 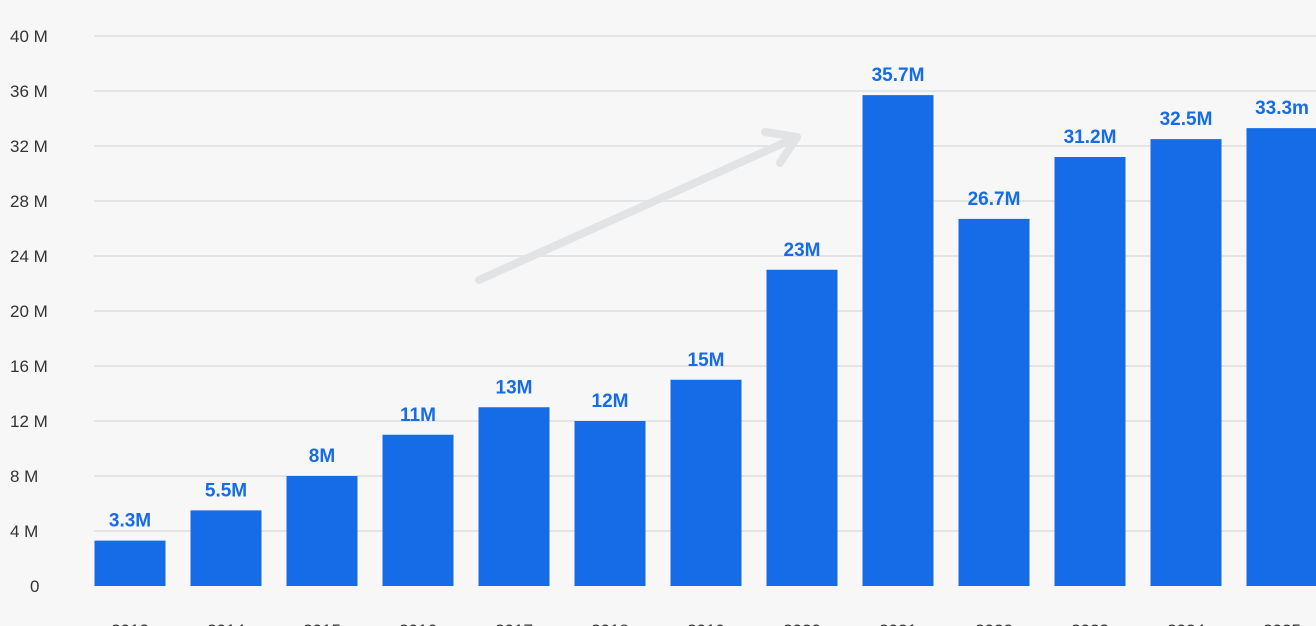 I want to click on data-label-2018: 12M, so click(x=610, y=401).